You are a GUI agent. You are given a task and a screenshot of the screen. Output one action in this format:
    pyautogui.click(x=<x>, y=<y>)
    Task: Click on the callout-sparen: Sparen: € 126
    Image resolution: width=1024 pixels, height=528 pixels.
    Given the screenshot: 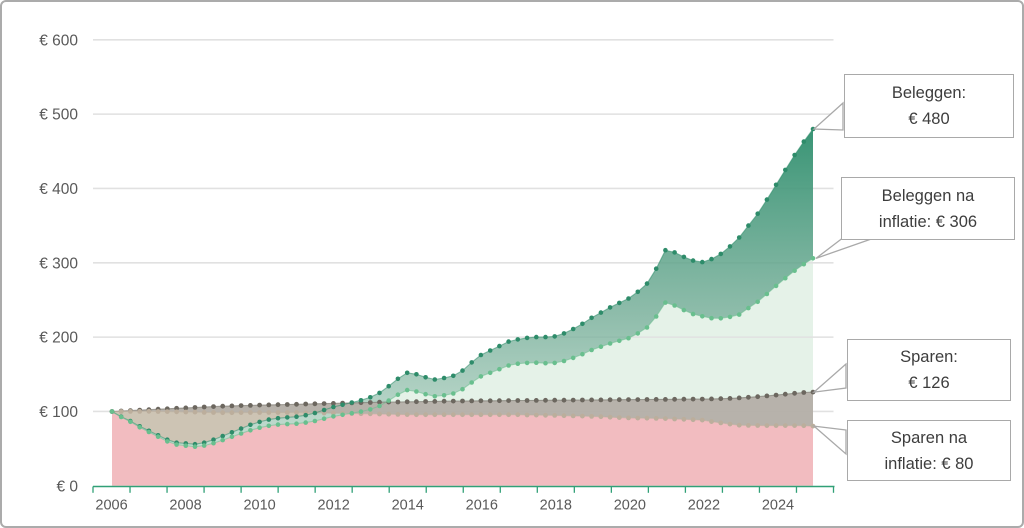 What is the action you would take?
    pyautogui.click(x=929, y=370)
    